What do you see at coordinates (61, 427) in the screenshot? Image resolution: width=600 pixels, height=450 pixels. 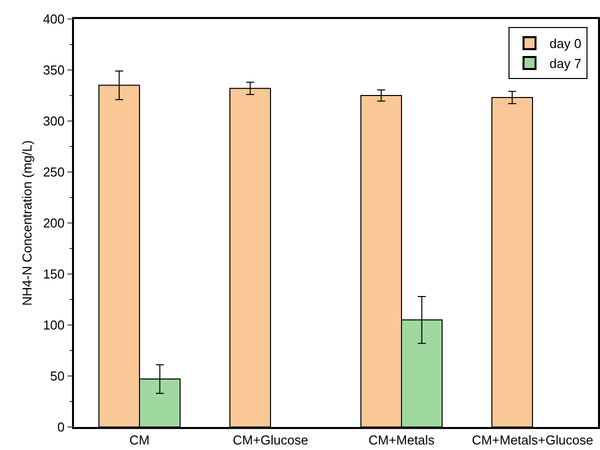 I see `y-tick-label: 0` at bounding box center [61, 427].